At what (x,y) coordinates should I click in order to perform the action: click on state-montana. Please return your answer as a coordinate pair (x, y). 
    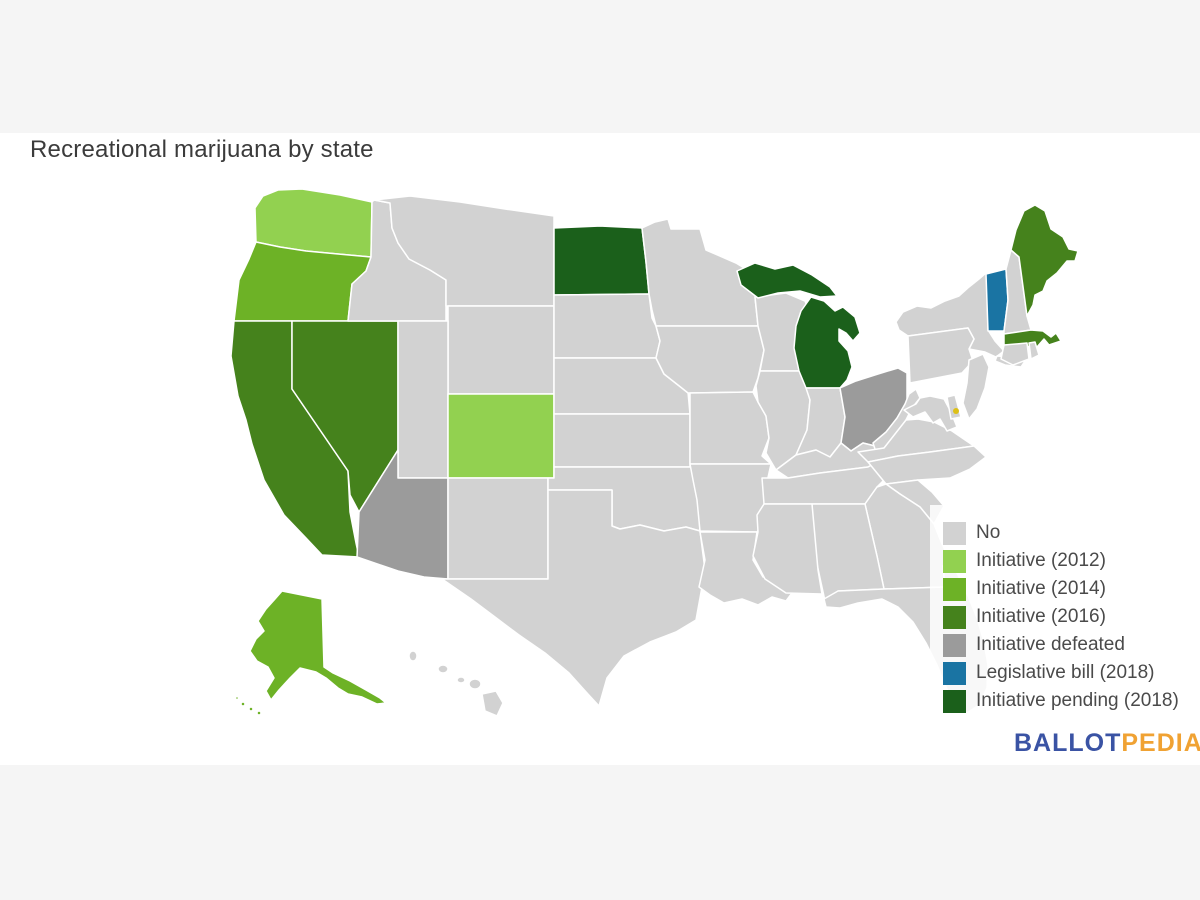
    Looking at the image, I should click on (464, 251).